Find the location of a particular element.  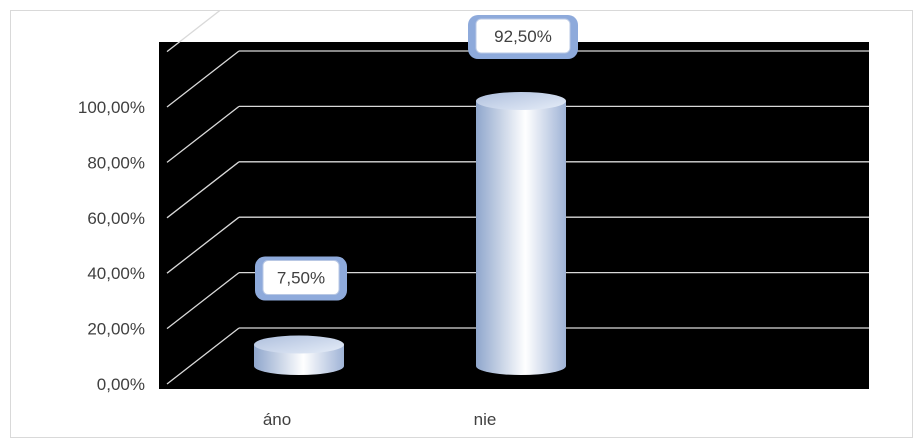

y-tick-label: 60,00% is located at coordinates (116, 218).